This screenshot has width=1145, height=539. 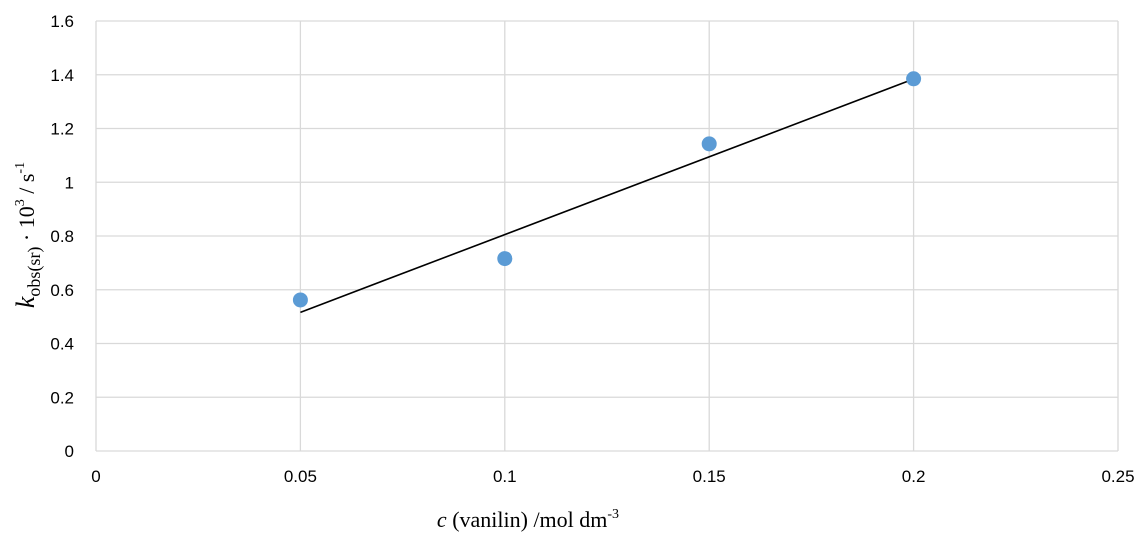 What do you see at coordinates (28, 235) in the screenshot?
I see `y-axis-title: kobs(sr) · 103 / s-1` at bounding box center [28, 235].